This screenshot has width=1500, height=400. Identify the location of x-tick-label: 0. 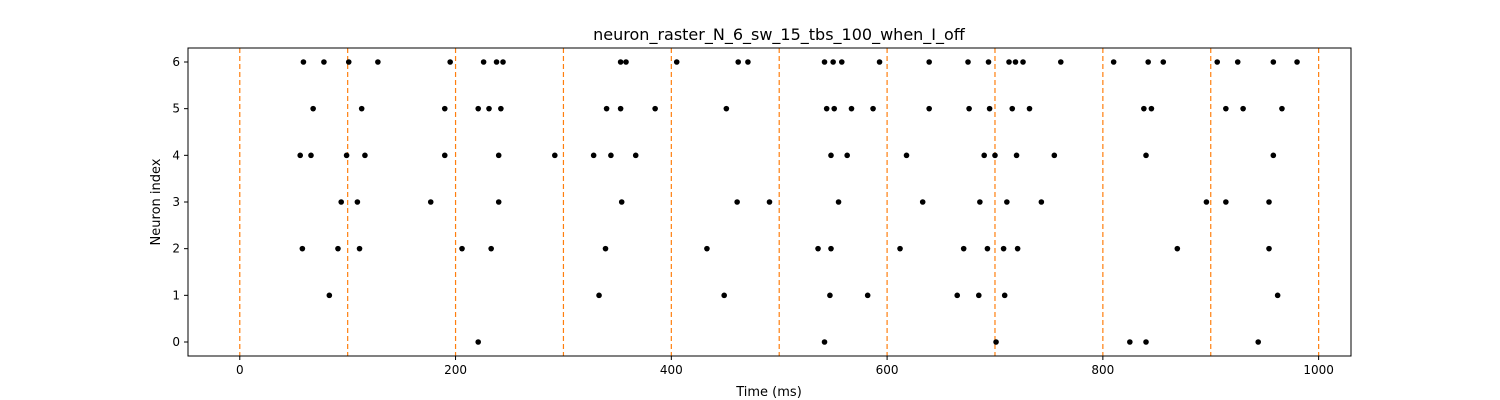
(240, 370).